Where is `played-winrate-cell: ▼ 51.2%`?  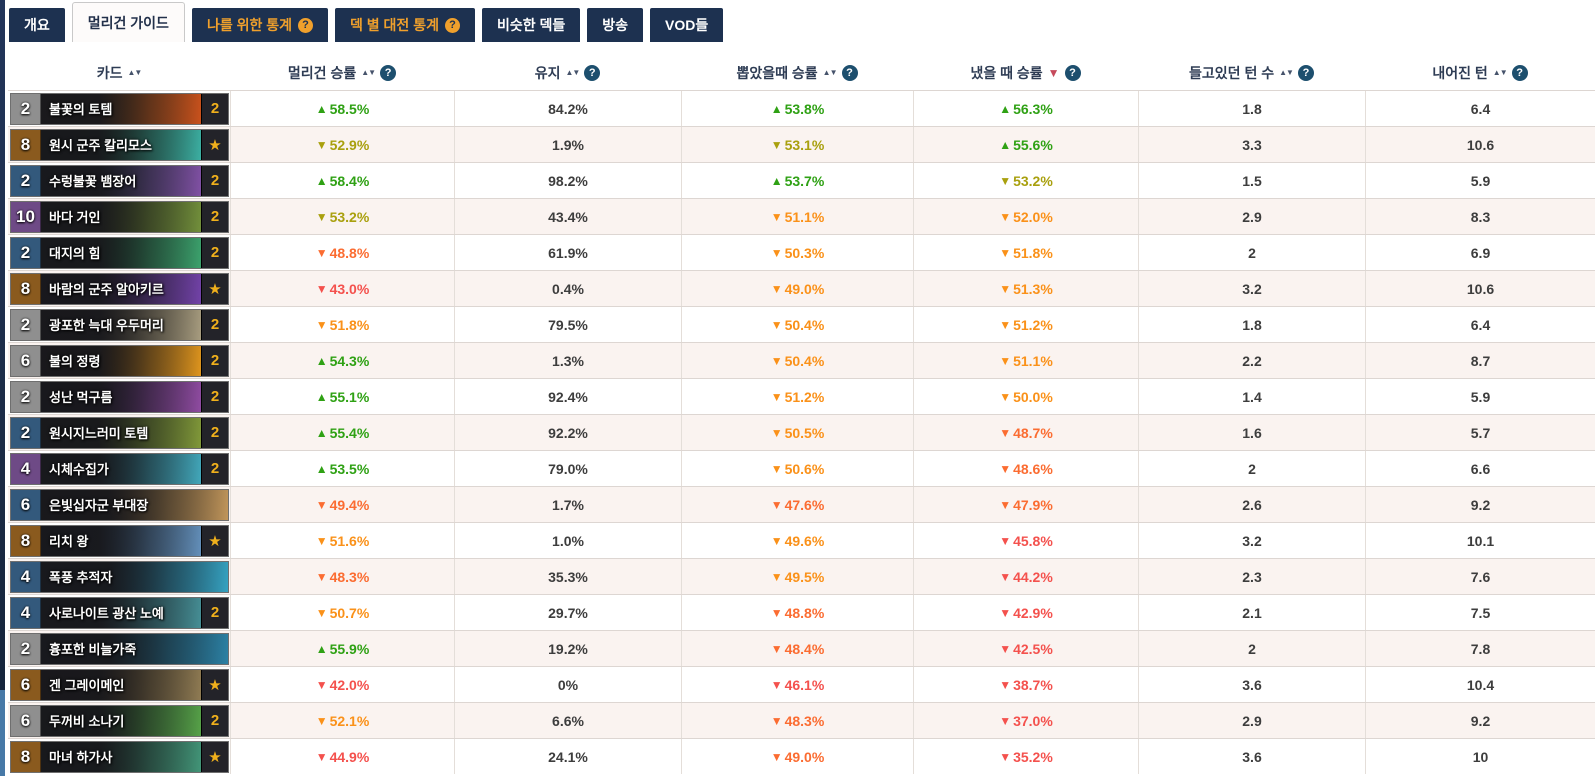 played-winrate-cell: ▼ 51.2% is located at coordinates (1025, 324).